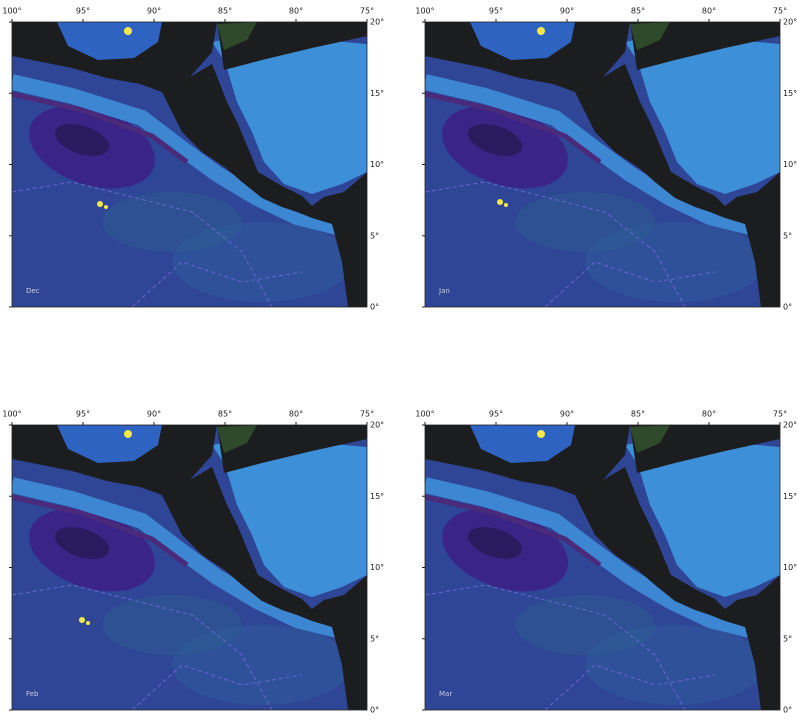  Describe the element at coordinates (444, 291) in the screenshot. I see `panel-label: Jan` at that location.